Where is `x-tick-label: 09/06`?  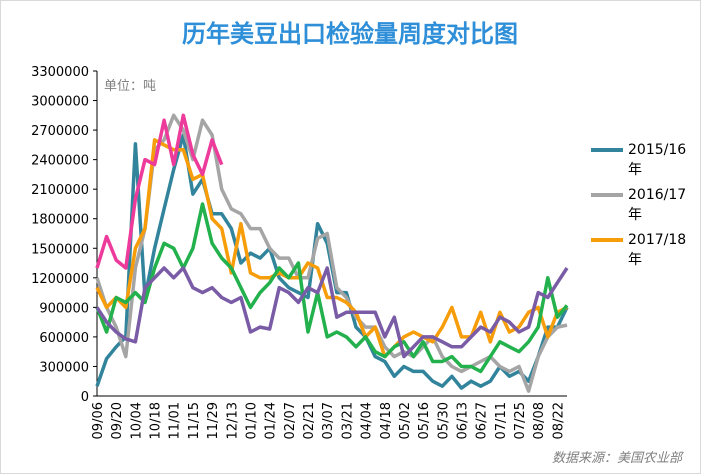
x-tick-label: 09/06 is located at coordinates (98, 420).